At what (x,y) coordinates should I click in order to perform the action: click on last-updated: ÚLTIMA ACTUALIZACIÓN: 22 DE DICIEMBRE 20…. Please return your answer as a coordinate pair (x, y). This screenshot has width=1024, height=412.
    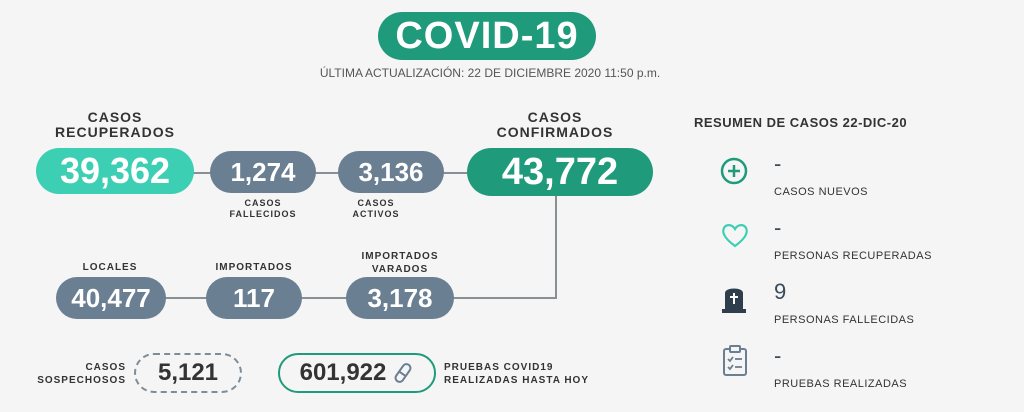
    Looking at the image, I should click on (490, 73).